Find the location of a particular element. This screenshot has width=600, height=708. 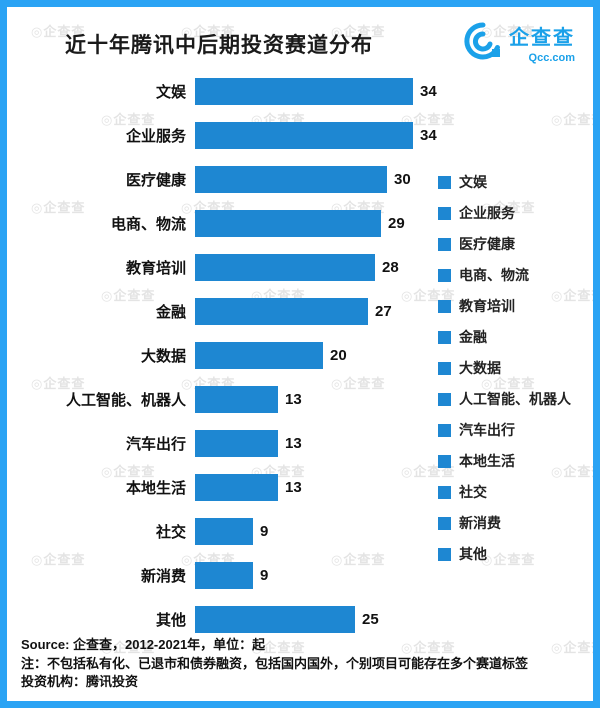

category-label: 文娱 is located at coordinates (170, 92).